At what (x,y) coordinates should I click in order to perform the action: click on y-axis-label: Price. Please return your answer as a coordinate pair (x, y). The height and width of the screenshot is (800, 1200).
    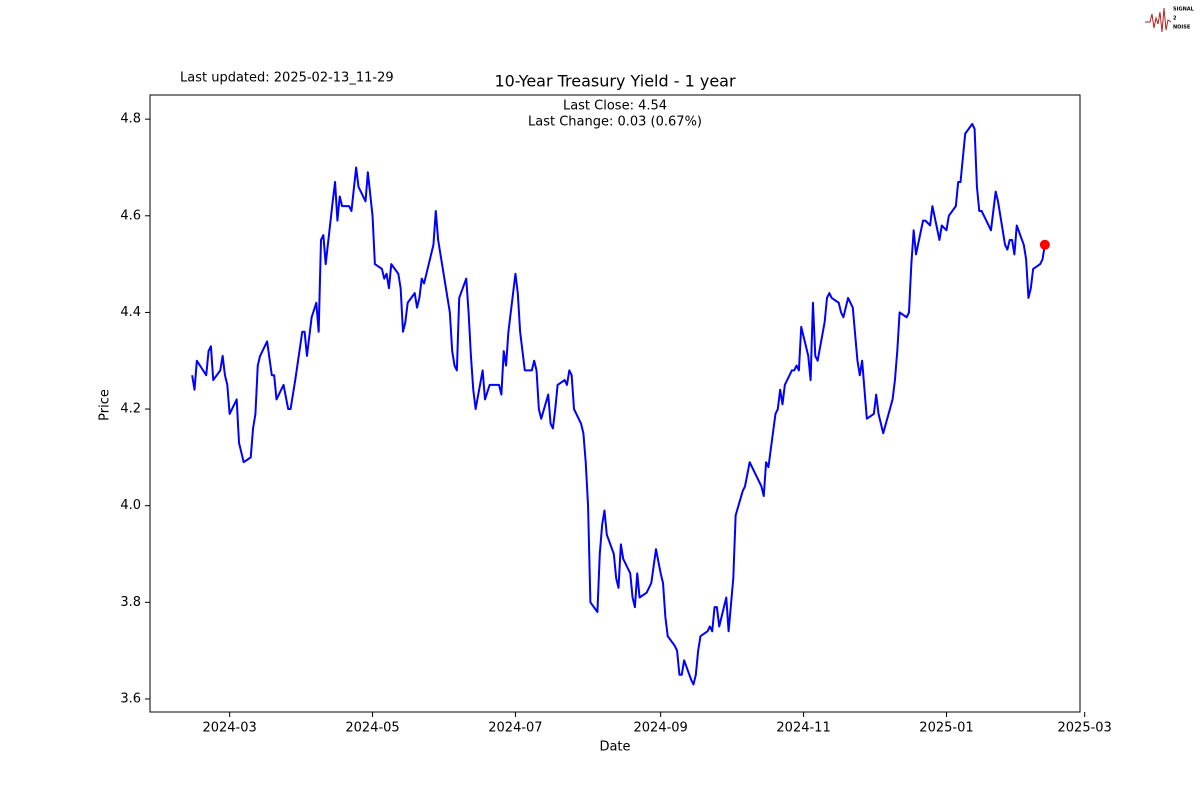
    Looking at the image, I should click on (105, 405).